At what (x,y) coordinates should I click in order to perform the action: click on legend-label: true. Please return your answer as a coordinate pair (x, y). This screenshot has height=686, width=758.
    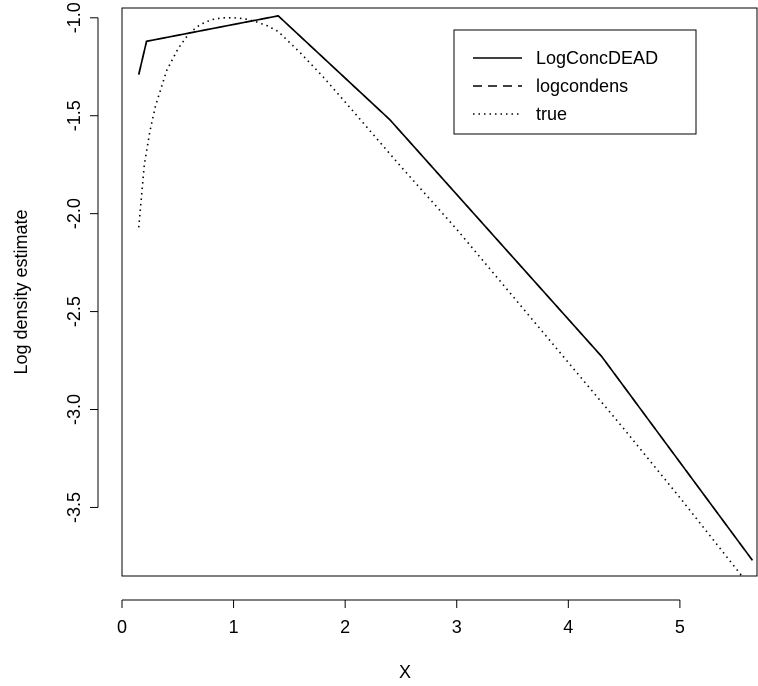
    Looking at the image, I should click on (551, 114).